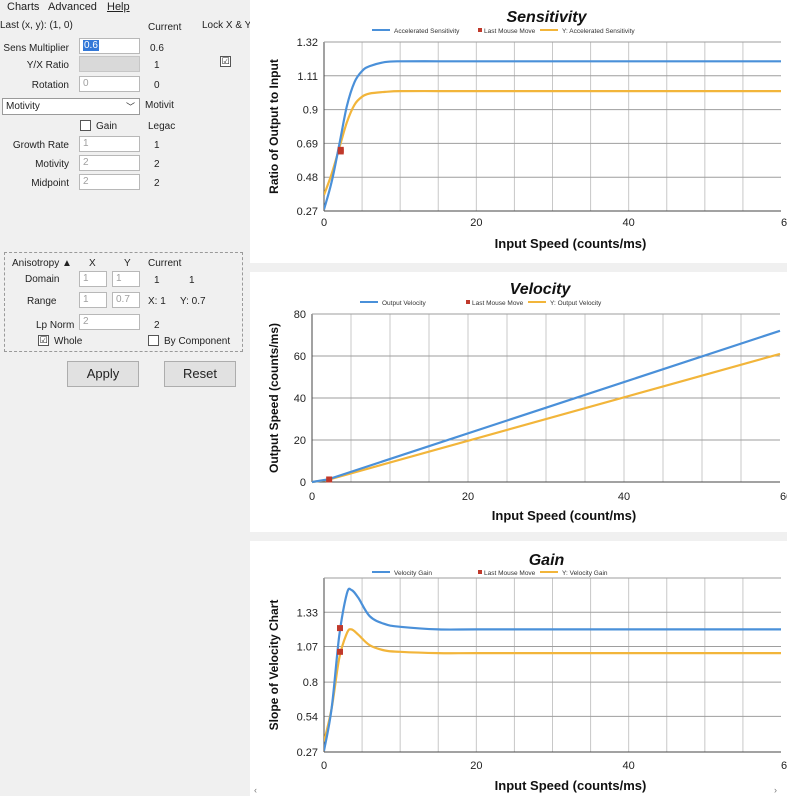 This screenshot has height=796, width=787. What do you see at coordinates (55, 325) in the screenshot?
I see `lp-norm-label: Lp Norm` at bounding box center [55, 325].